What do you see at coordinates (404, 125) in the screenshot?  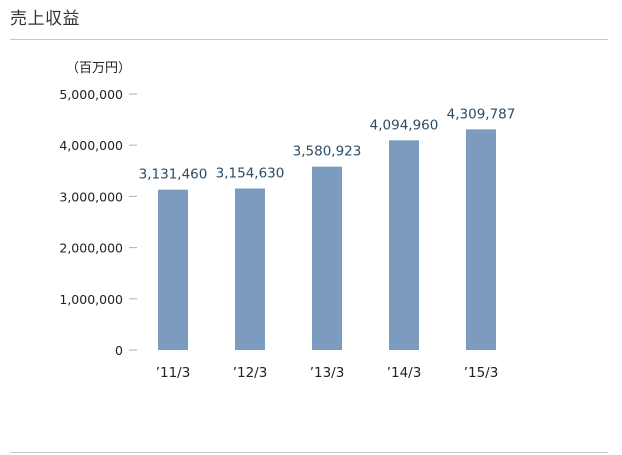 I see `bar-value-label: 4,094,960` at bounding box center [404, 125].